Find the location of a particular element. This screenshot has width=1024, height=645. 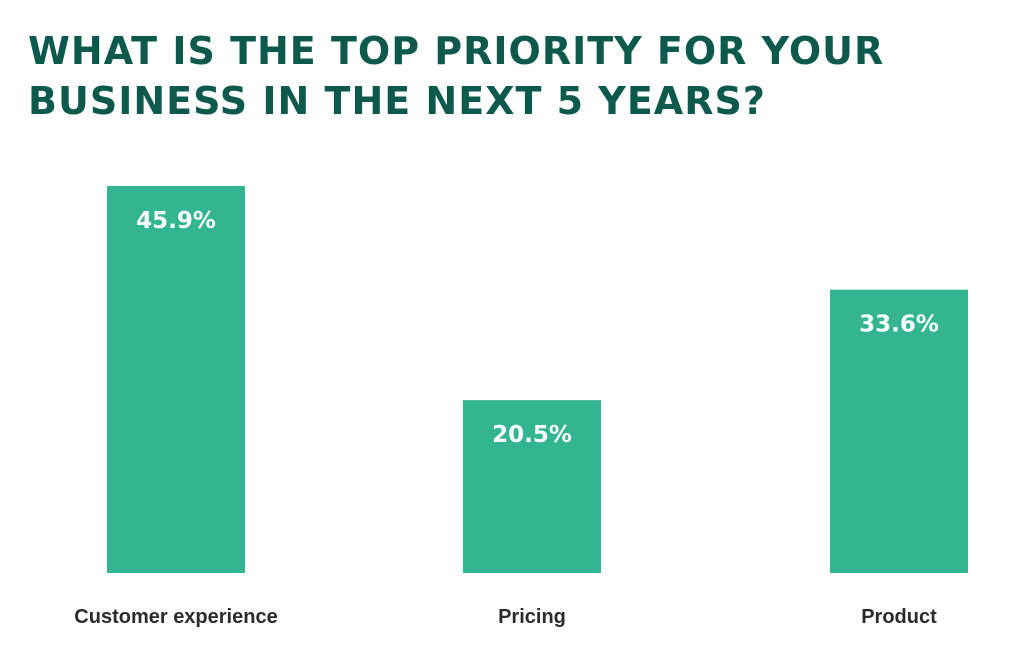

bar-product is located at coordinates (899, 431).